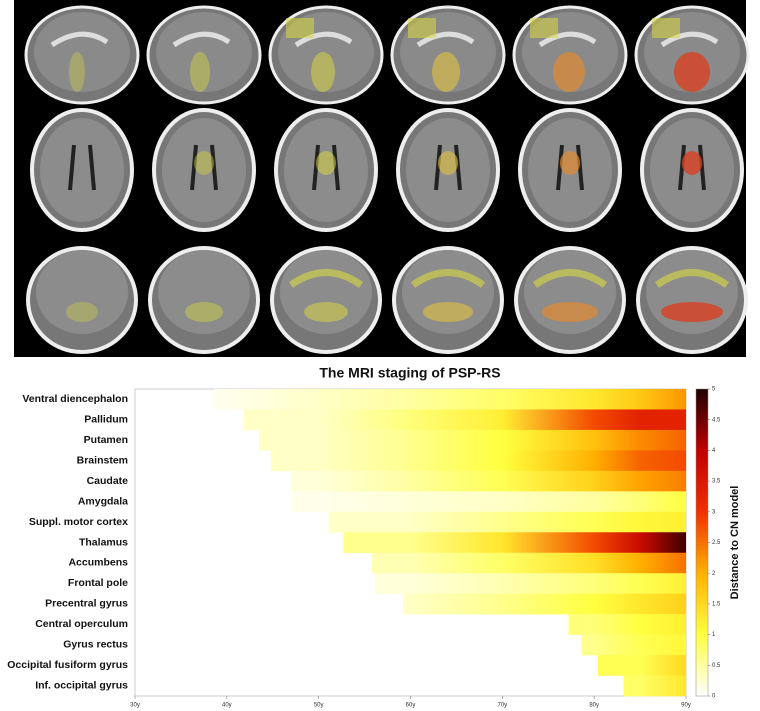  What do you see at coordinates (716, 543) in the screenshot?
I see `colorbar-tick-label: 2.5` at bounding box center [716, 543].